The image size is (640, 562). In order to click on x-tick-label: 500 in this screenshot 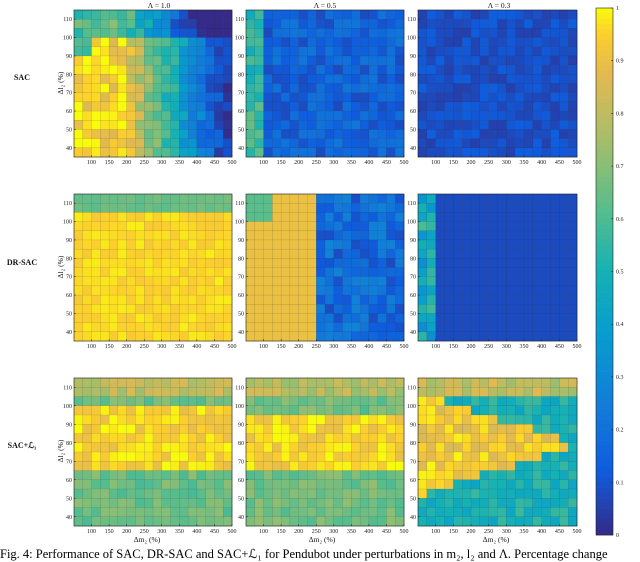, I will do `click(577, 532)`.